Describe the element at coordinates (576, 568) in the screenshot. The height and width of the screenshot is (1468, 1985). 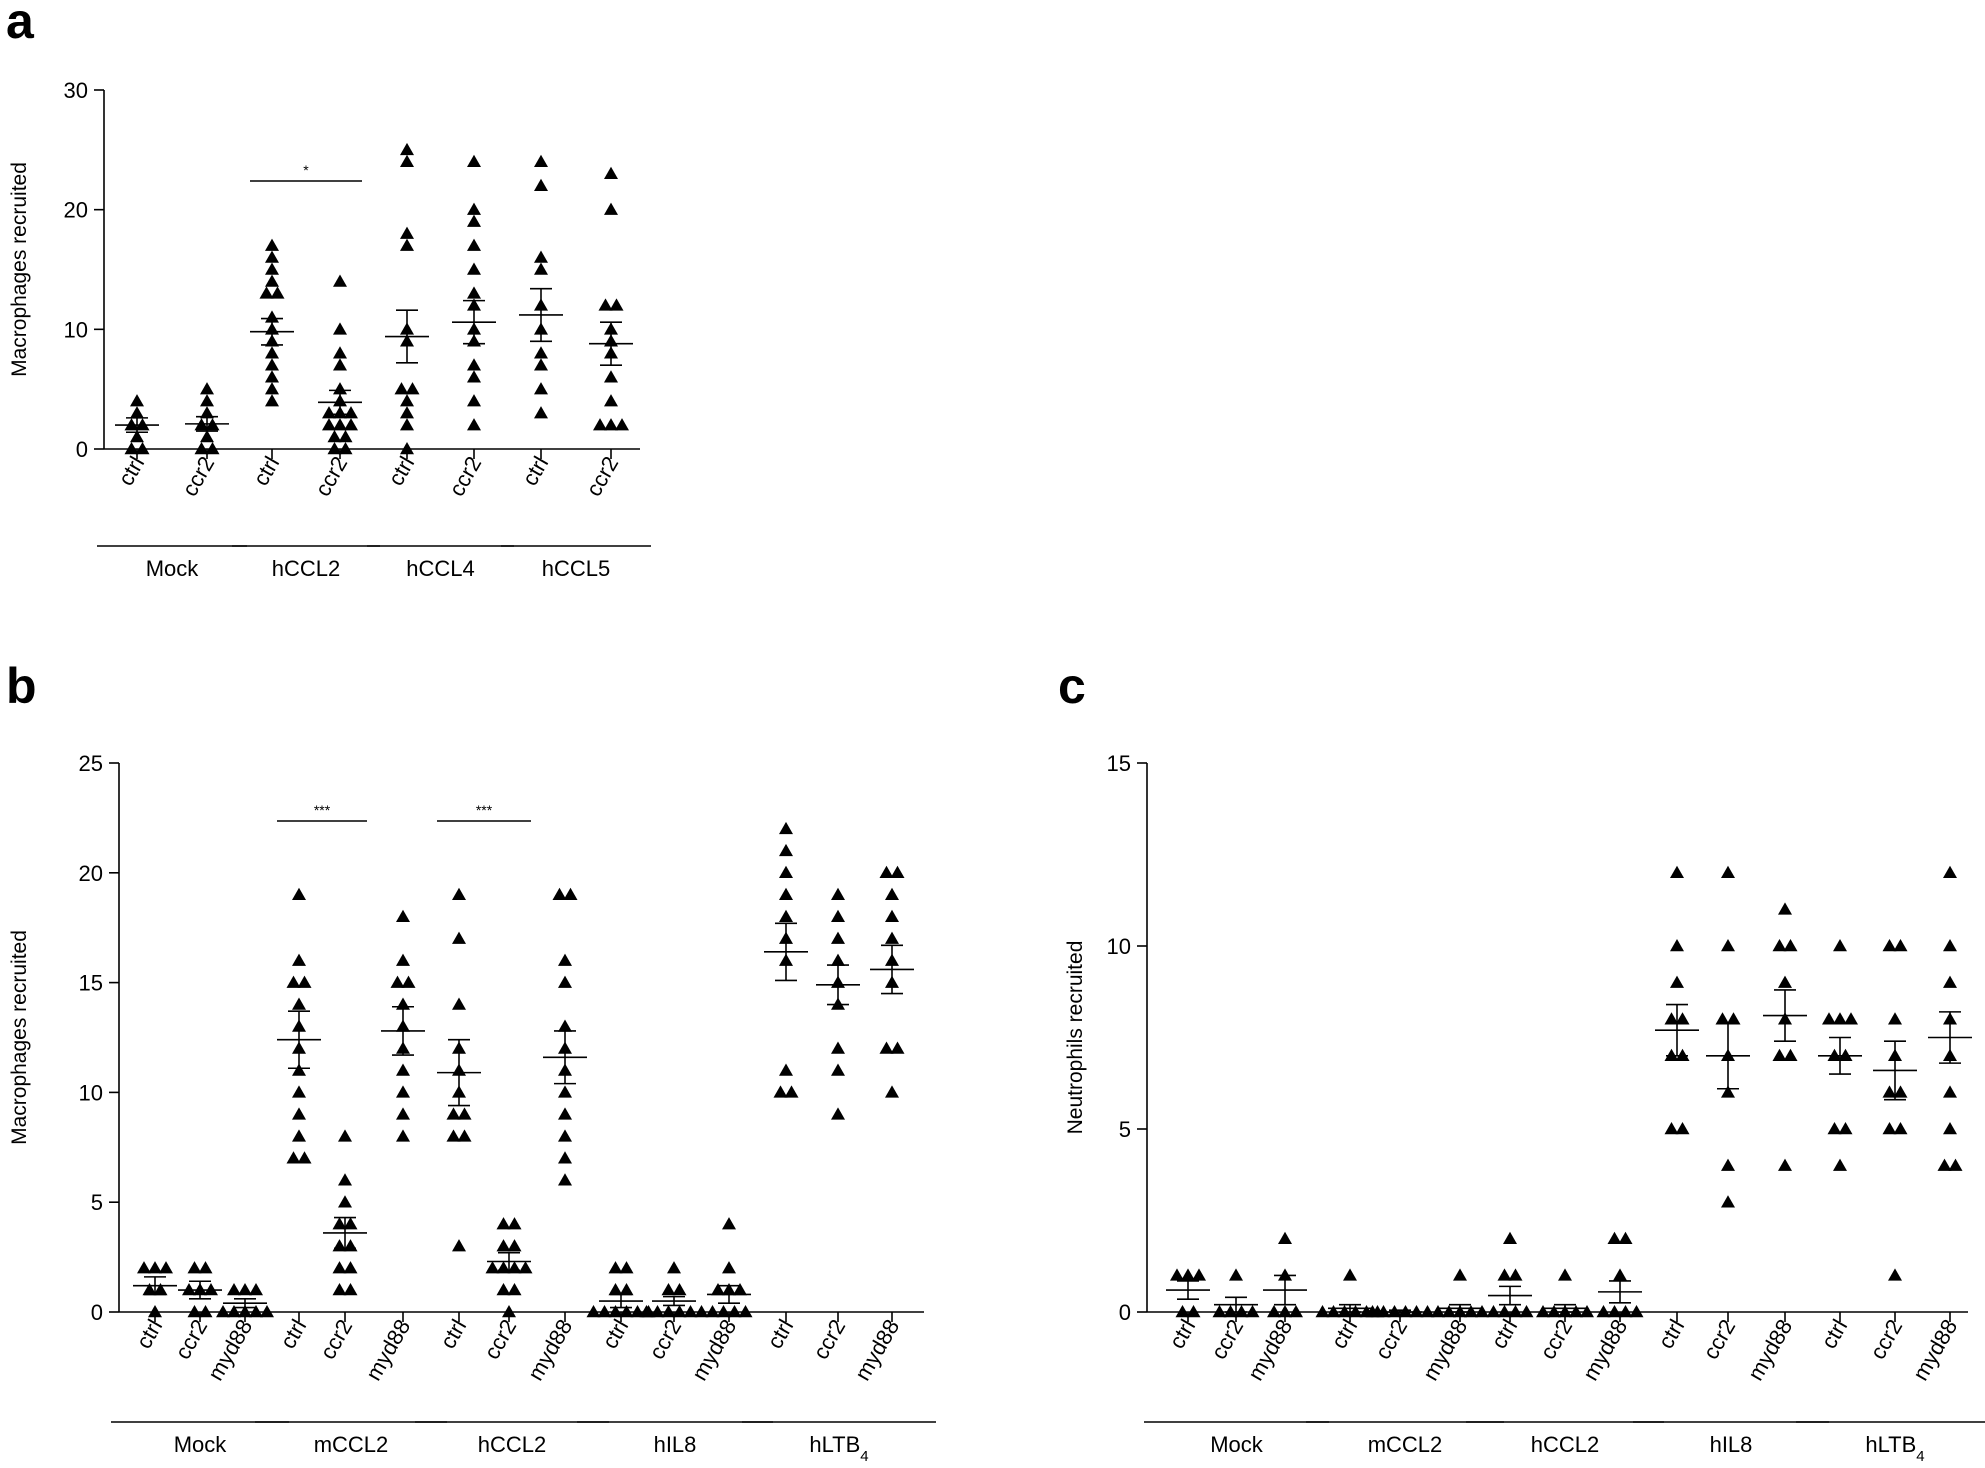
I see `group-label: hCCL5` at that location.